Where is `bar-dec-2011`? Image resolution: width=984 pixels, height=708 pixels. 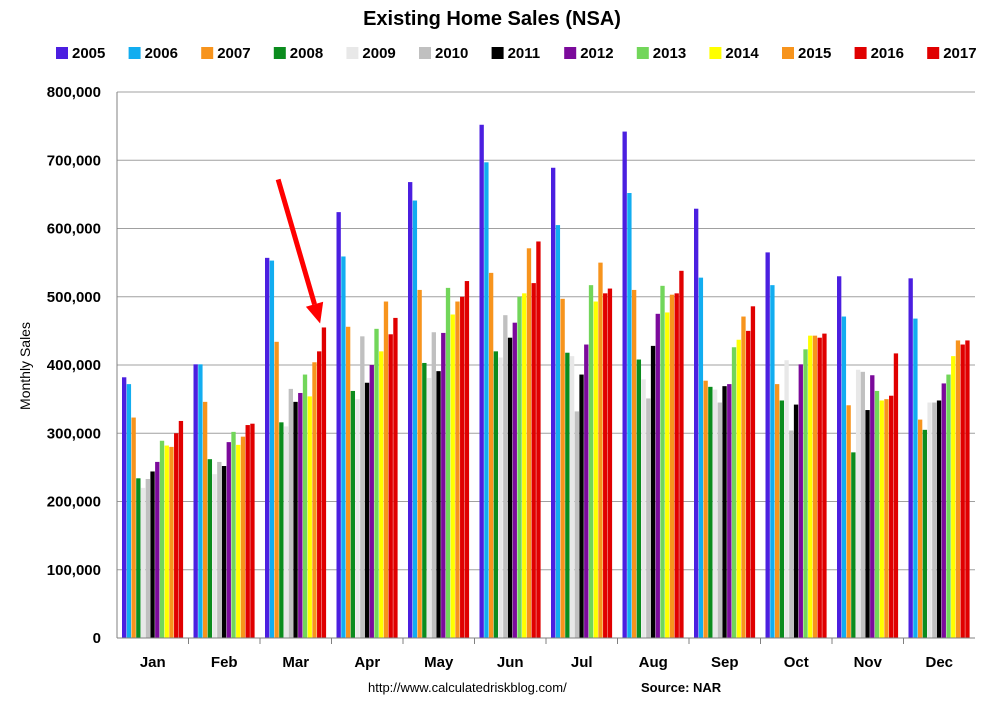
bar-dec-2011 is located at coordinates (939, 519).